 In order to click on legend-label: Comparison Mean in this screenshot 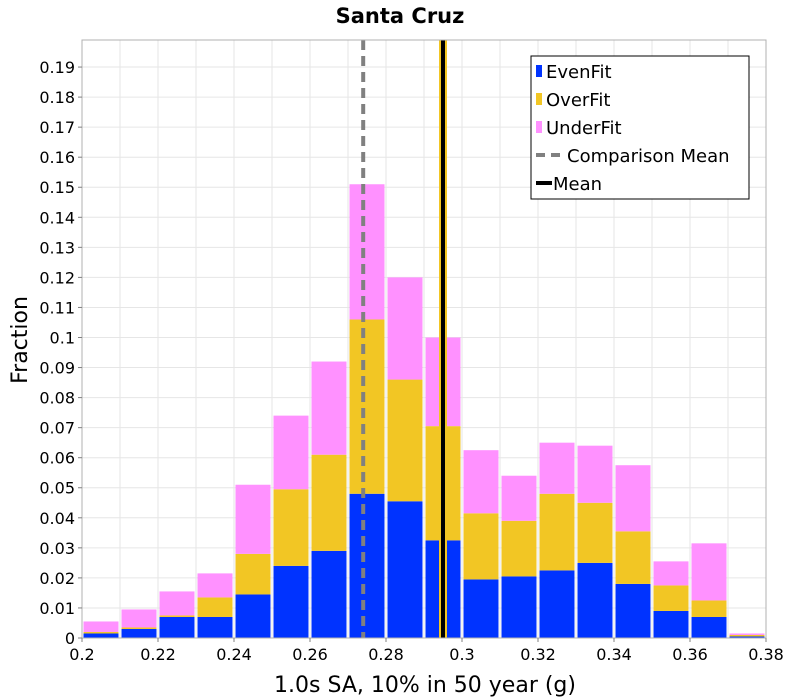, I will do `click(648, 156)`.